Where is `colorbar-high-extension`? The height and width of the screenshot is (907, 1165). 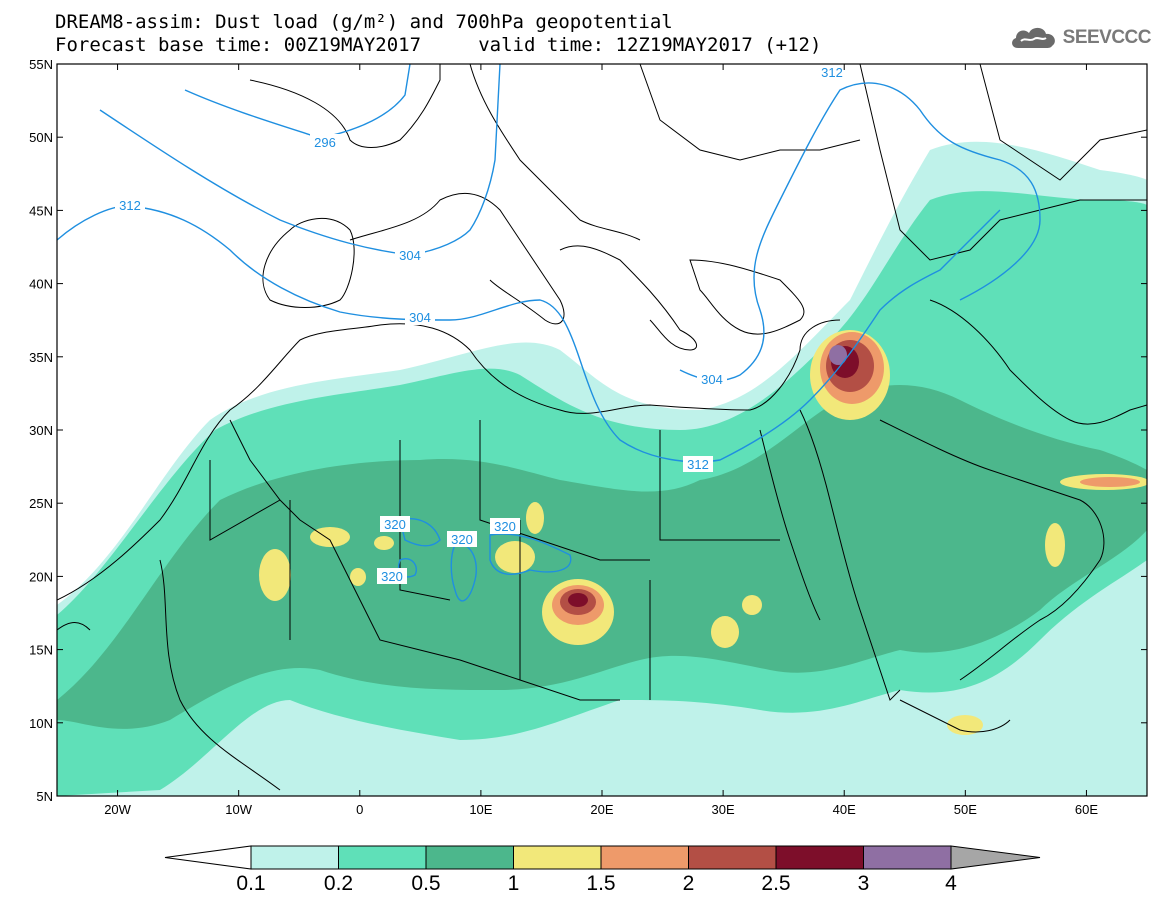 colorbar-high-extension is located at coordinates (995, 857).